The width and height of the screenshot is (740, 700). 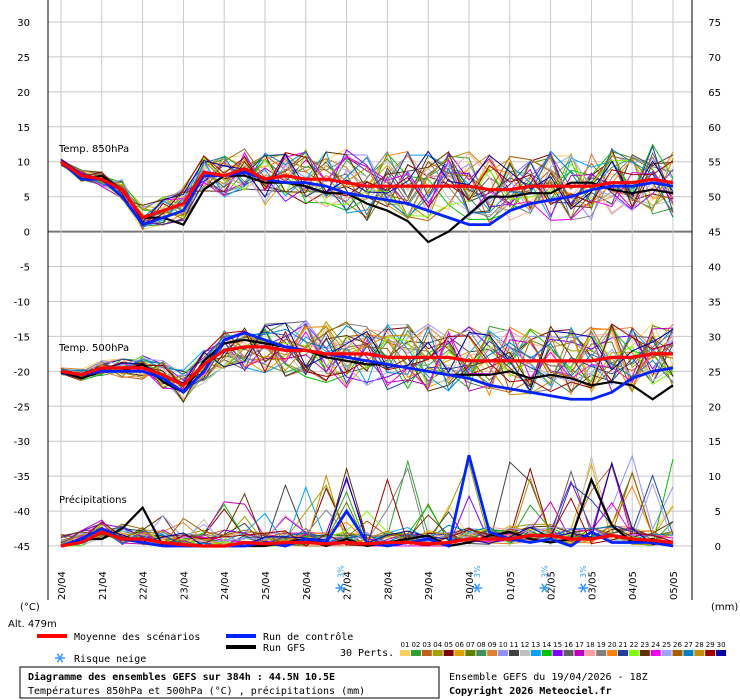 What do you see at coordinates (568, 645) in the screenshot?
I see `perturbation-id: 16` at bounding box center [568, 645].